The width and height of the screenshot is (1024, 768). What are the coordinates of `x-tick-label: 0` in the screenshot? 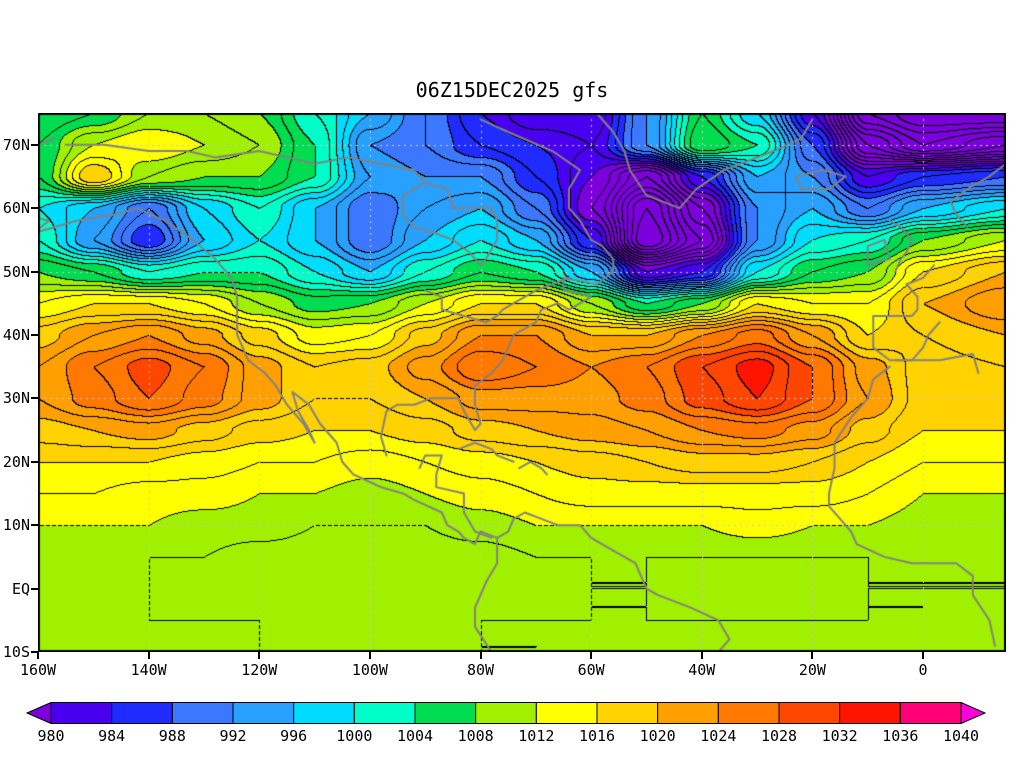 It's located at (923, 670).